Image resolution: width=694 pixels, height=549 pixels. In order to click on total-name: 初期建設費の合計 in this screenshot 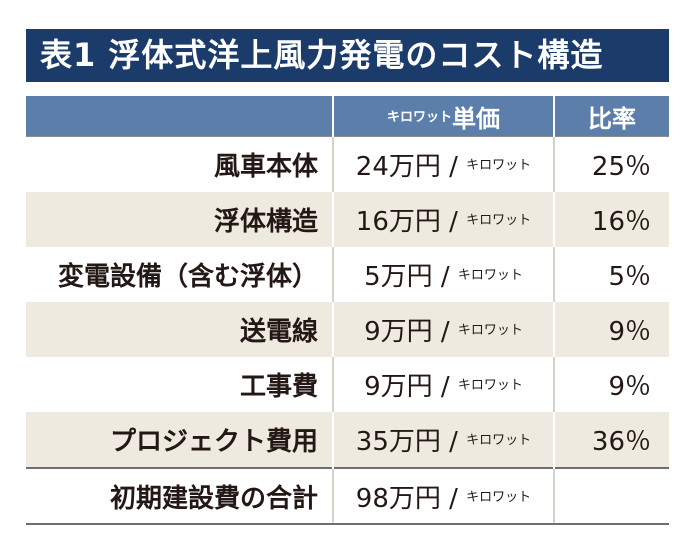, I will do `click(180, 496)`.